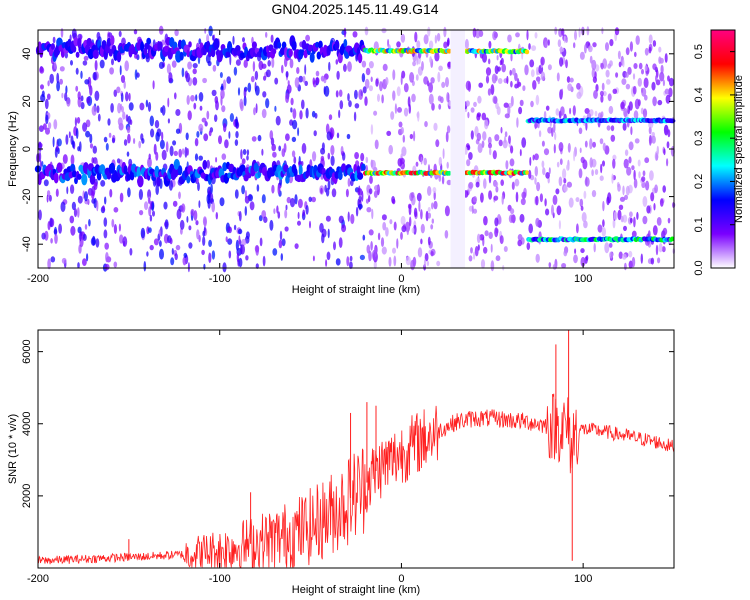  I want to click on x-tick-label: -200, so click(38, 279).